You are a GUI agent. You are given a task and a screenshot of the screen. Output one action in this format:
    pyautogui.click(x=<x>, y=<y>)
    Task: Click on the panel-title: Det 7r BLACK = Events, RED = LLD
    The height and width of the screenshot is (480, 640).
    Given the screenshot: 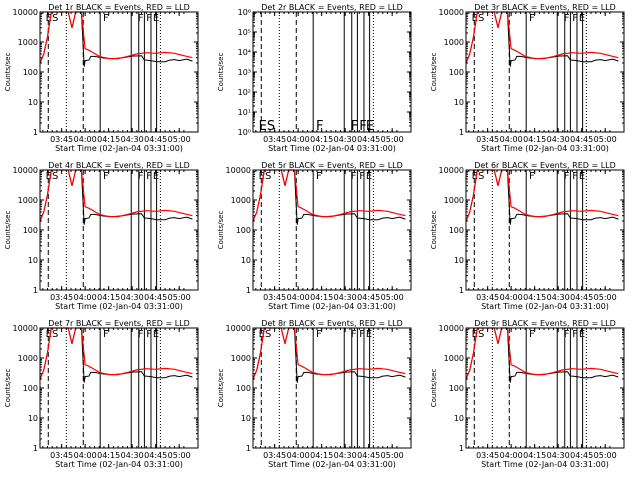 What is the action you would take?
    pyautogui.click(x=119, y=323)
    